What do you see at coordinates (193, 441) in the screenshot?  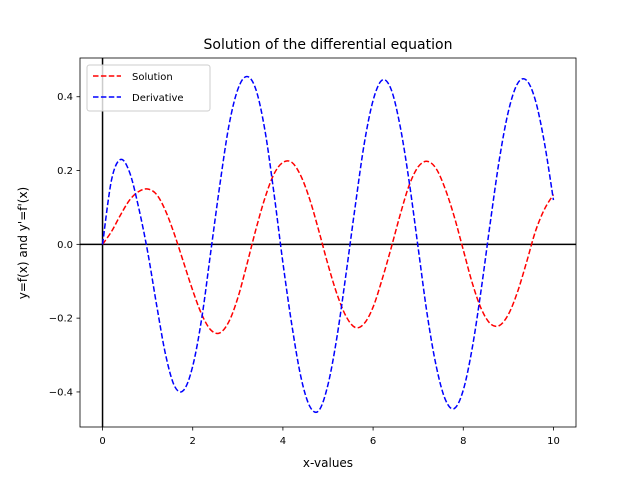 I see `x-tick-label: 2` at bounding box center [193, 441].